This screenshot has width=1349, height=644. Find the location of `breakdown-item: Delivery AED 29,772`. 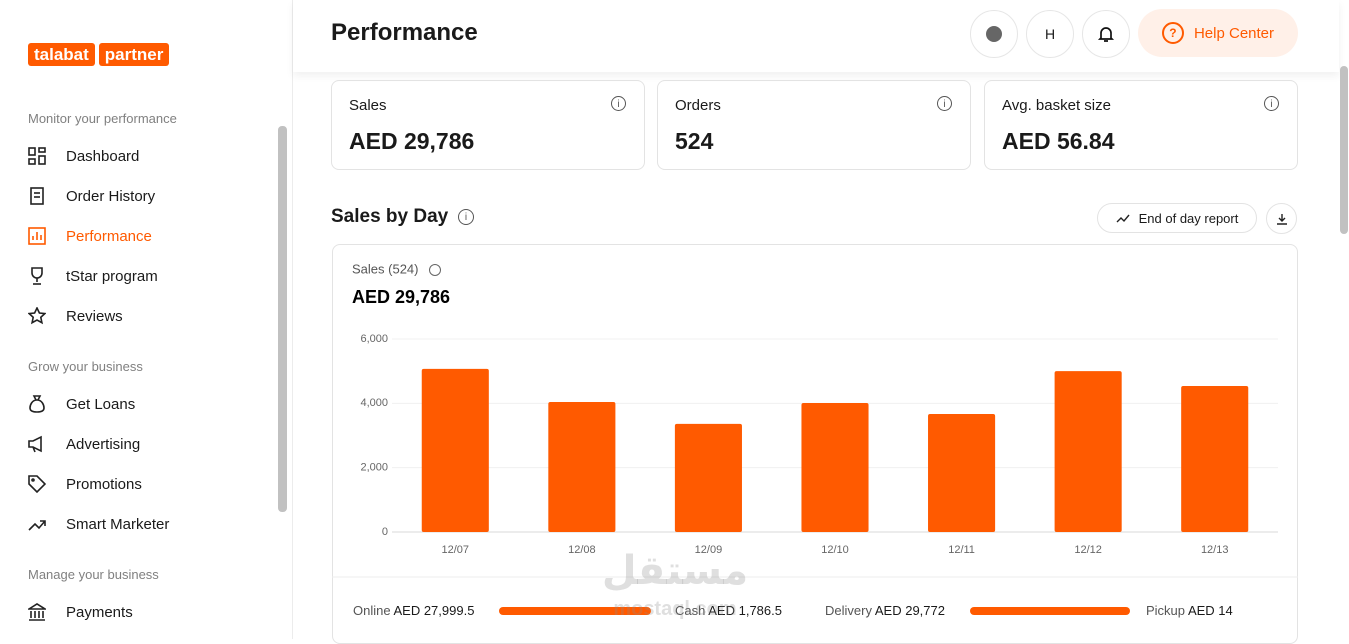

breakdown-item: Delivery AED 29,772 is located at coordinates (885, 610).